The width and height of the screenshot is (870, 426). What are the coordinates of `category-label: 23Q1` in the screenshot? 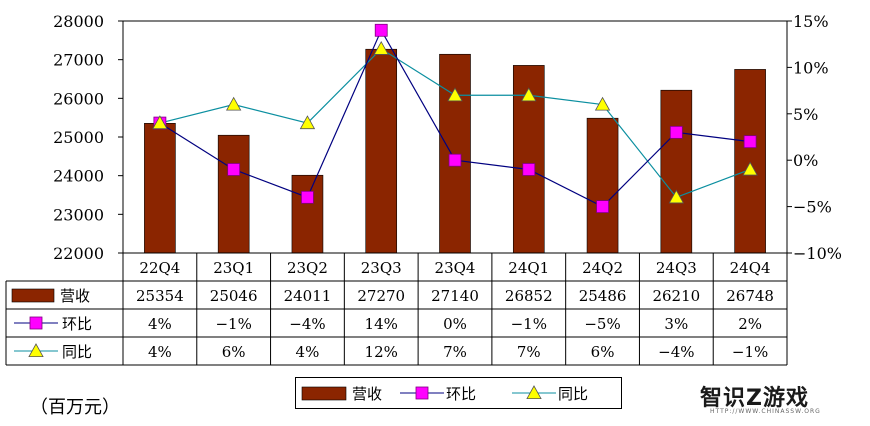 It's located at (233, 268).